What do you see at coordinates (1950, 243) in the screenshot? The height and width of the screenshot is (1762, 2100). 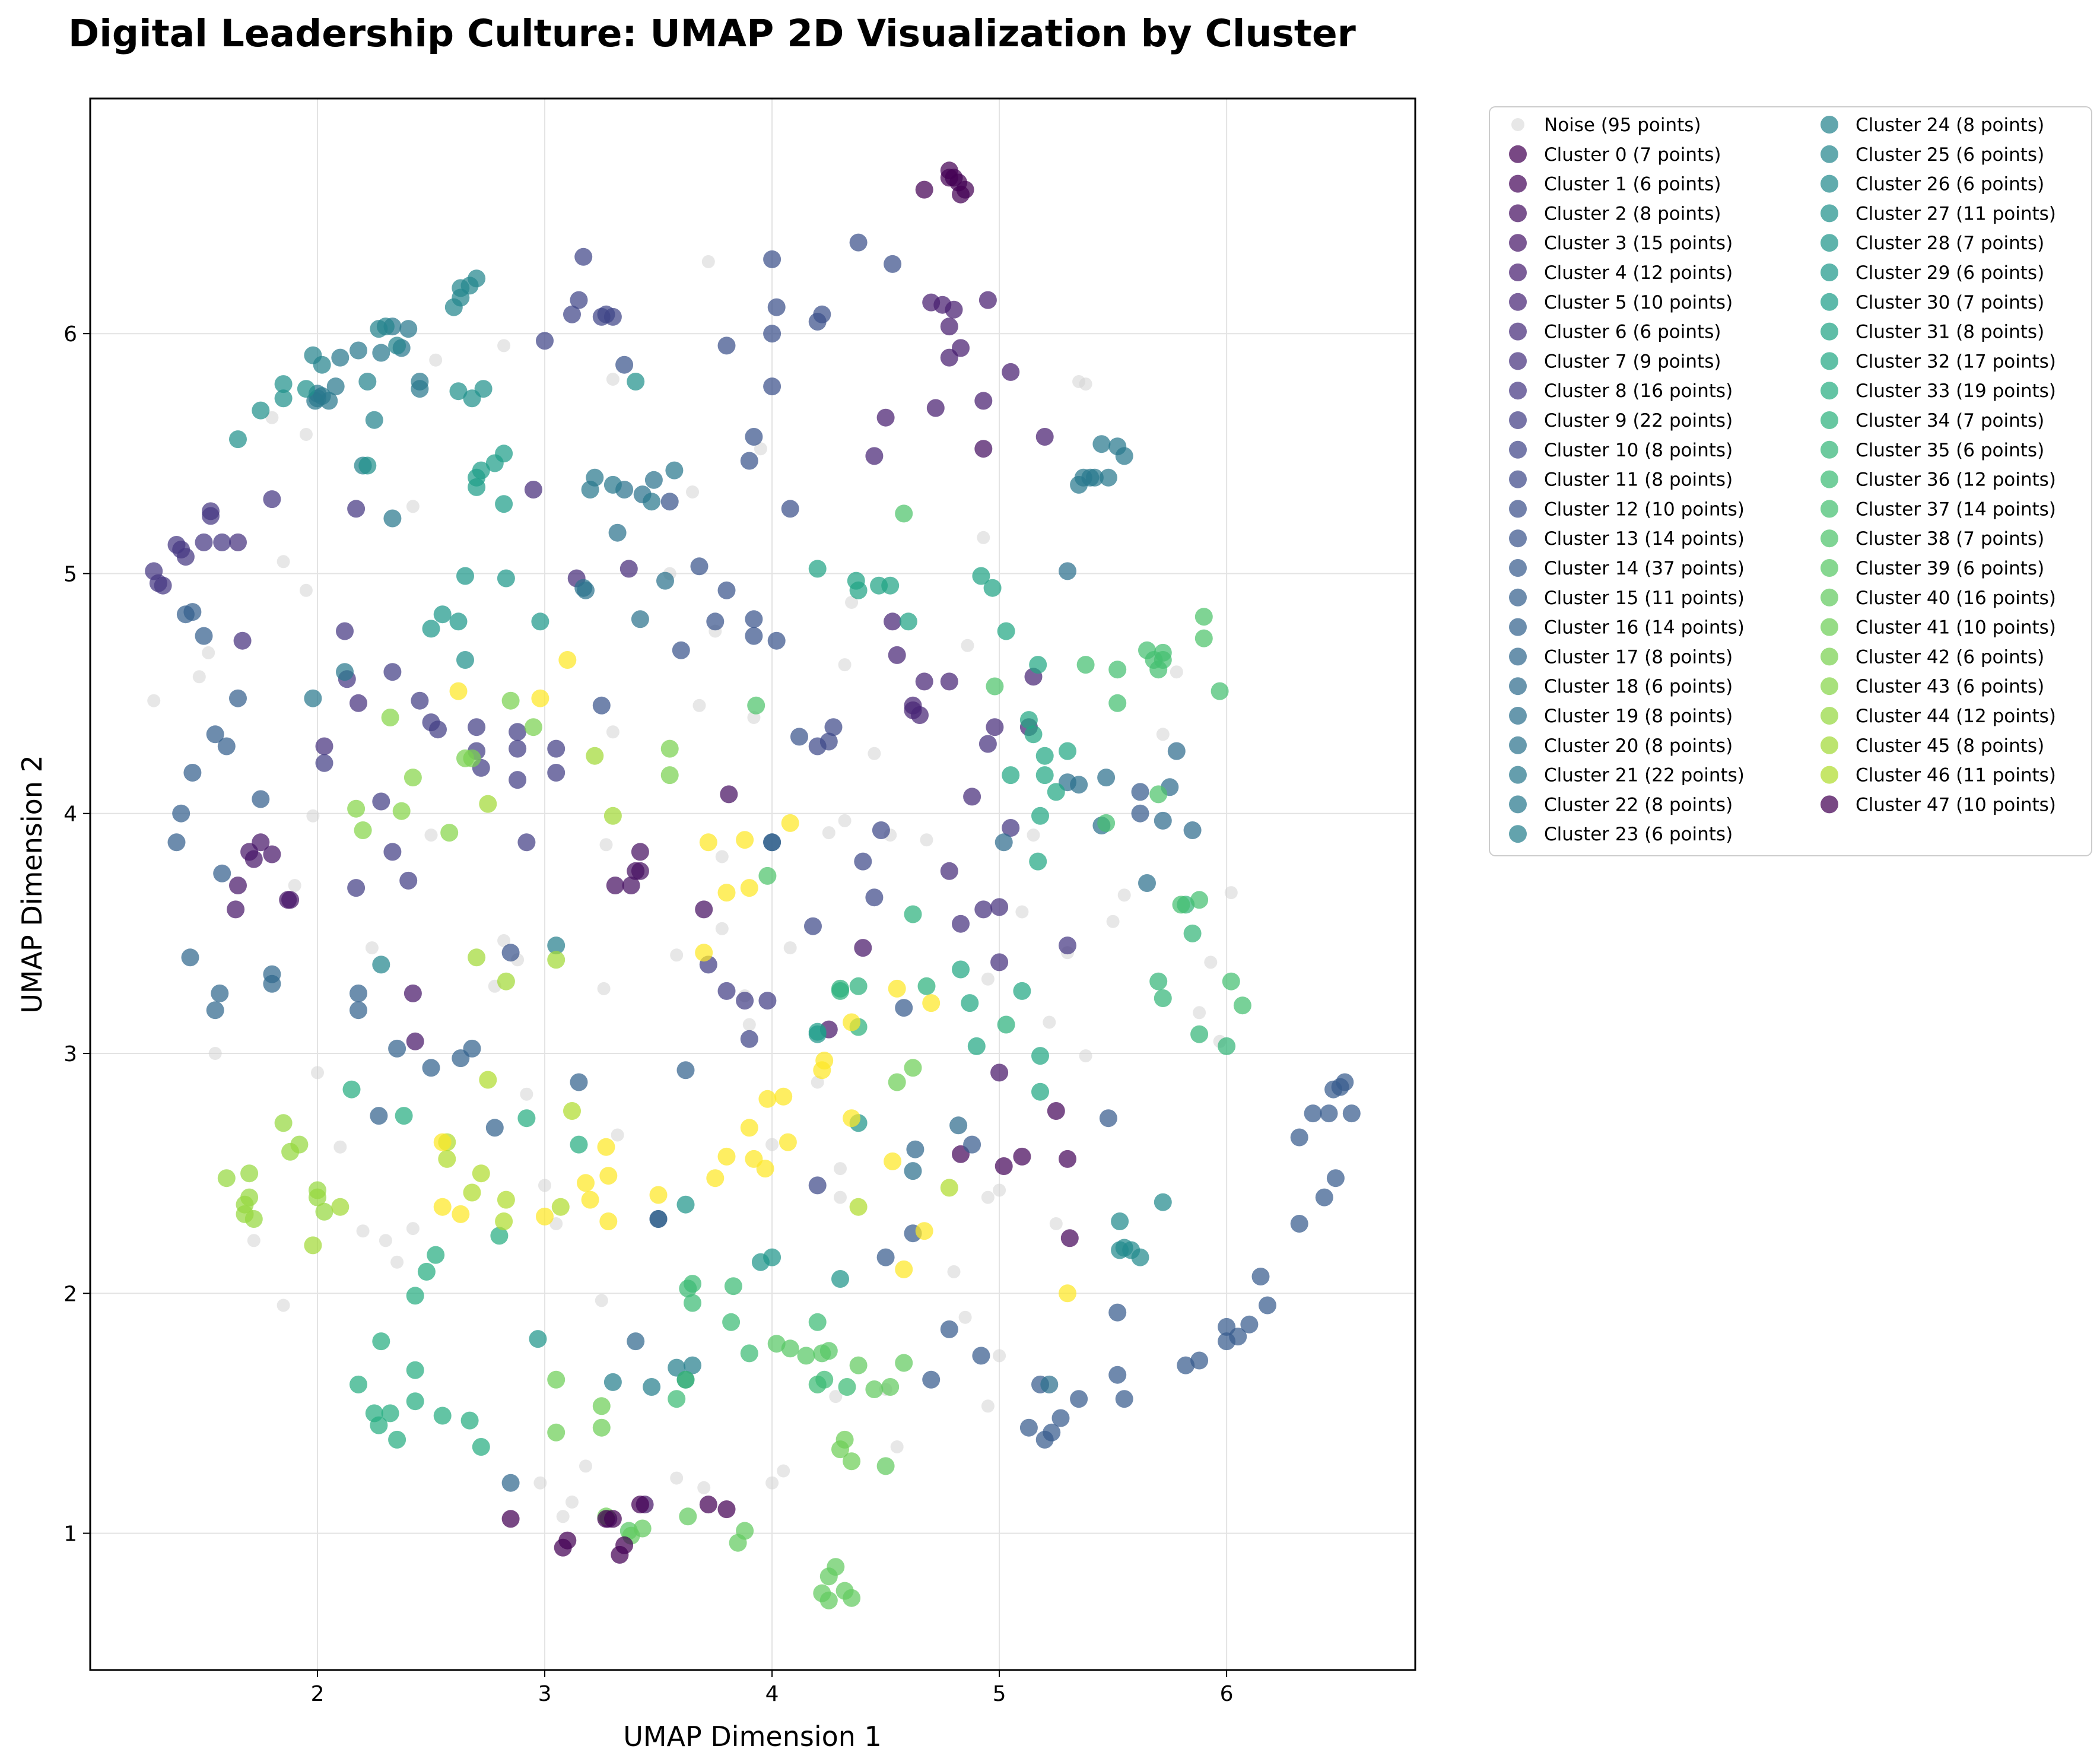 I see `legend-label: Cluster 28 (7 points)` at bounding box center [1950, 243].